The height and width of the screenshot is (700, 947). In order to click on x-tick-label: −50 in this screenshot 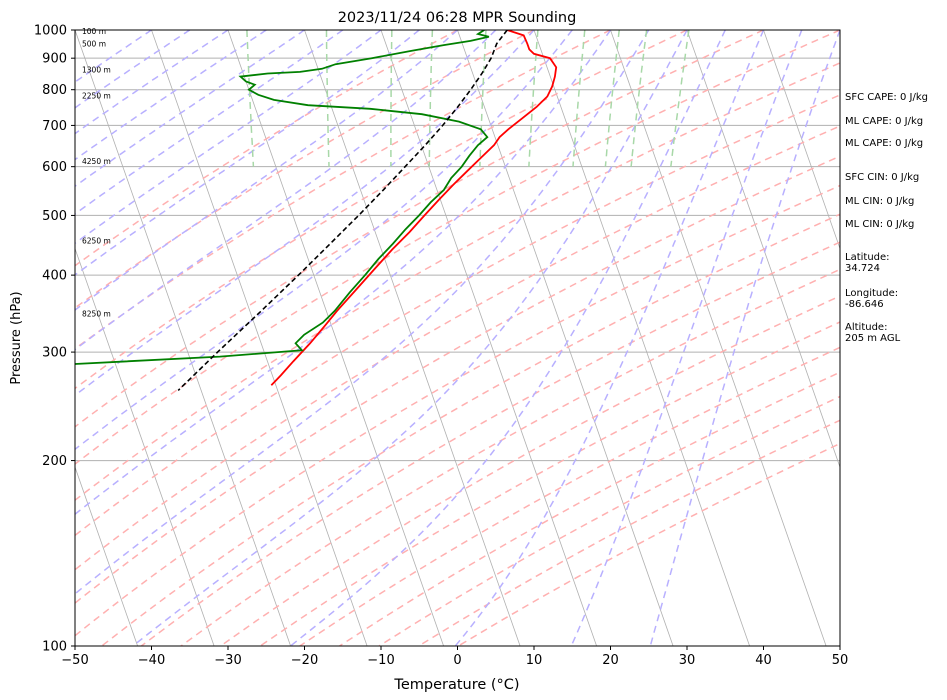, I will do `click(74, 660)`.